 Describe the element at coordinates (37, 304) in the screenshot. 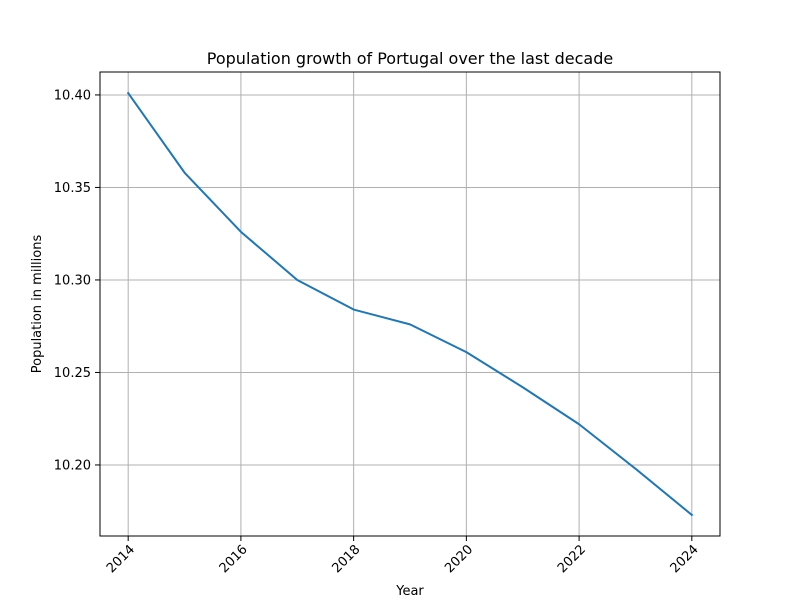

I see `y-axis-label: Population in millions` at that location.